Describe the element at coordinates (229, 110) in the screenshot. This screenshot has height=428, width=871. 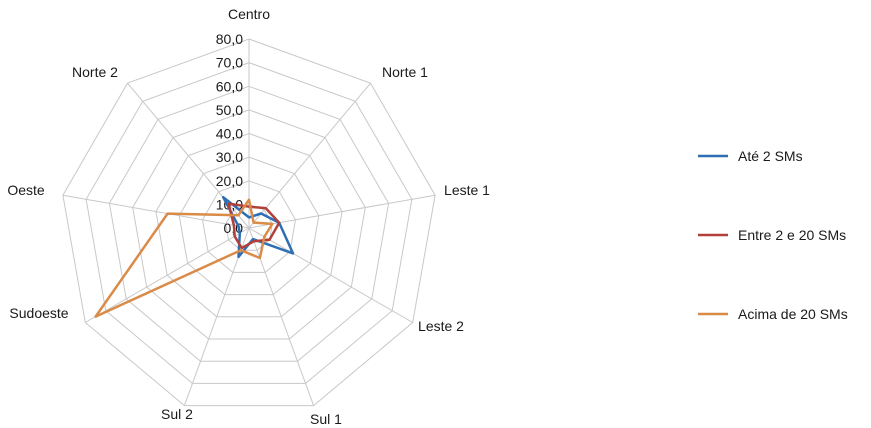
I see `tick-label: 50,0` at that location.